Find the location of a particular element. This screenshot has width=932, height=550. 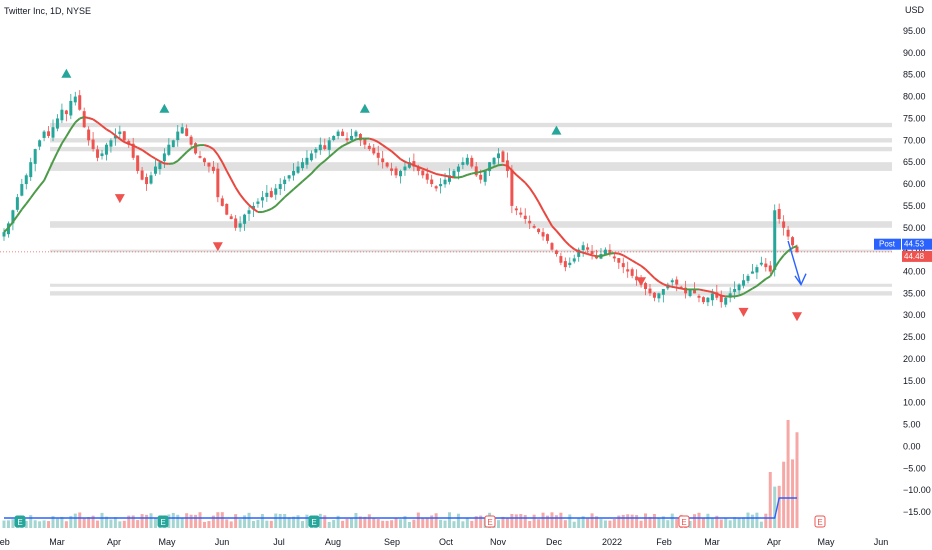

earnings-marker-label: E is located at coordinates (19, 522).